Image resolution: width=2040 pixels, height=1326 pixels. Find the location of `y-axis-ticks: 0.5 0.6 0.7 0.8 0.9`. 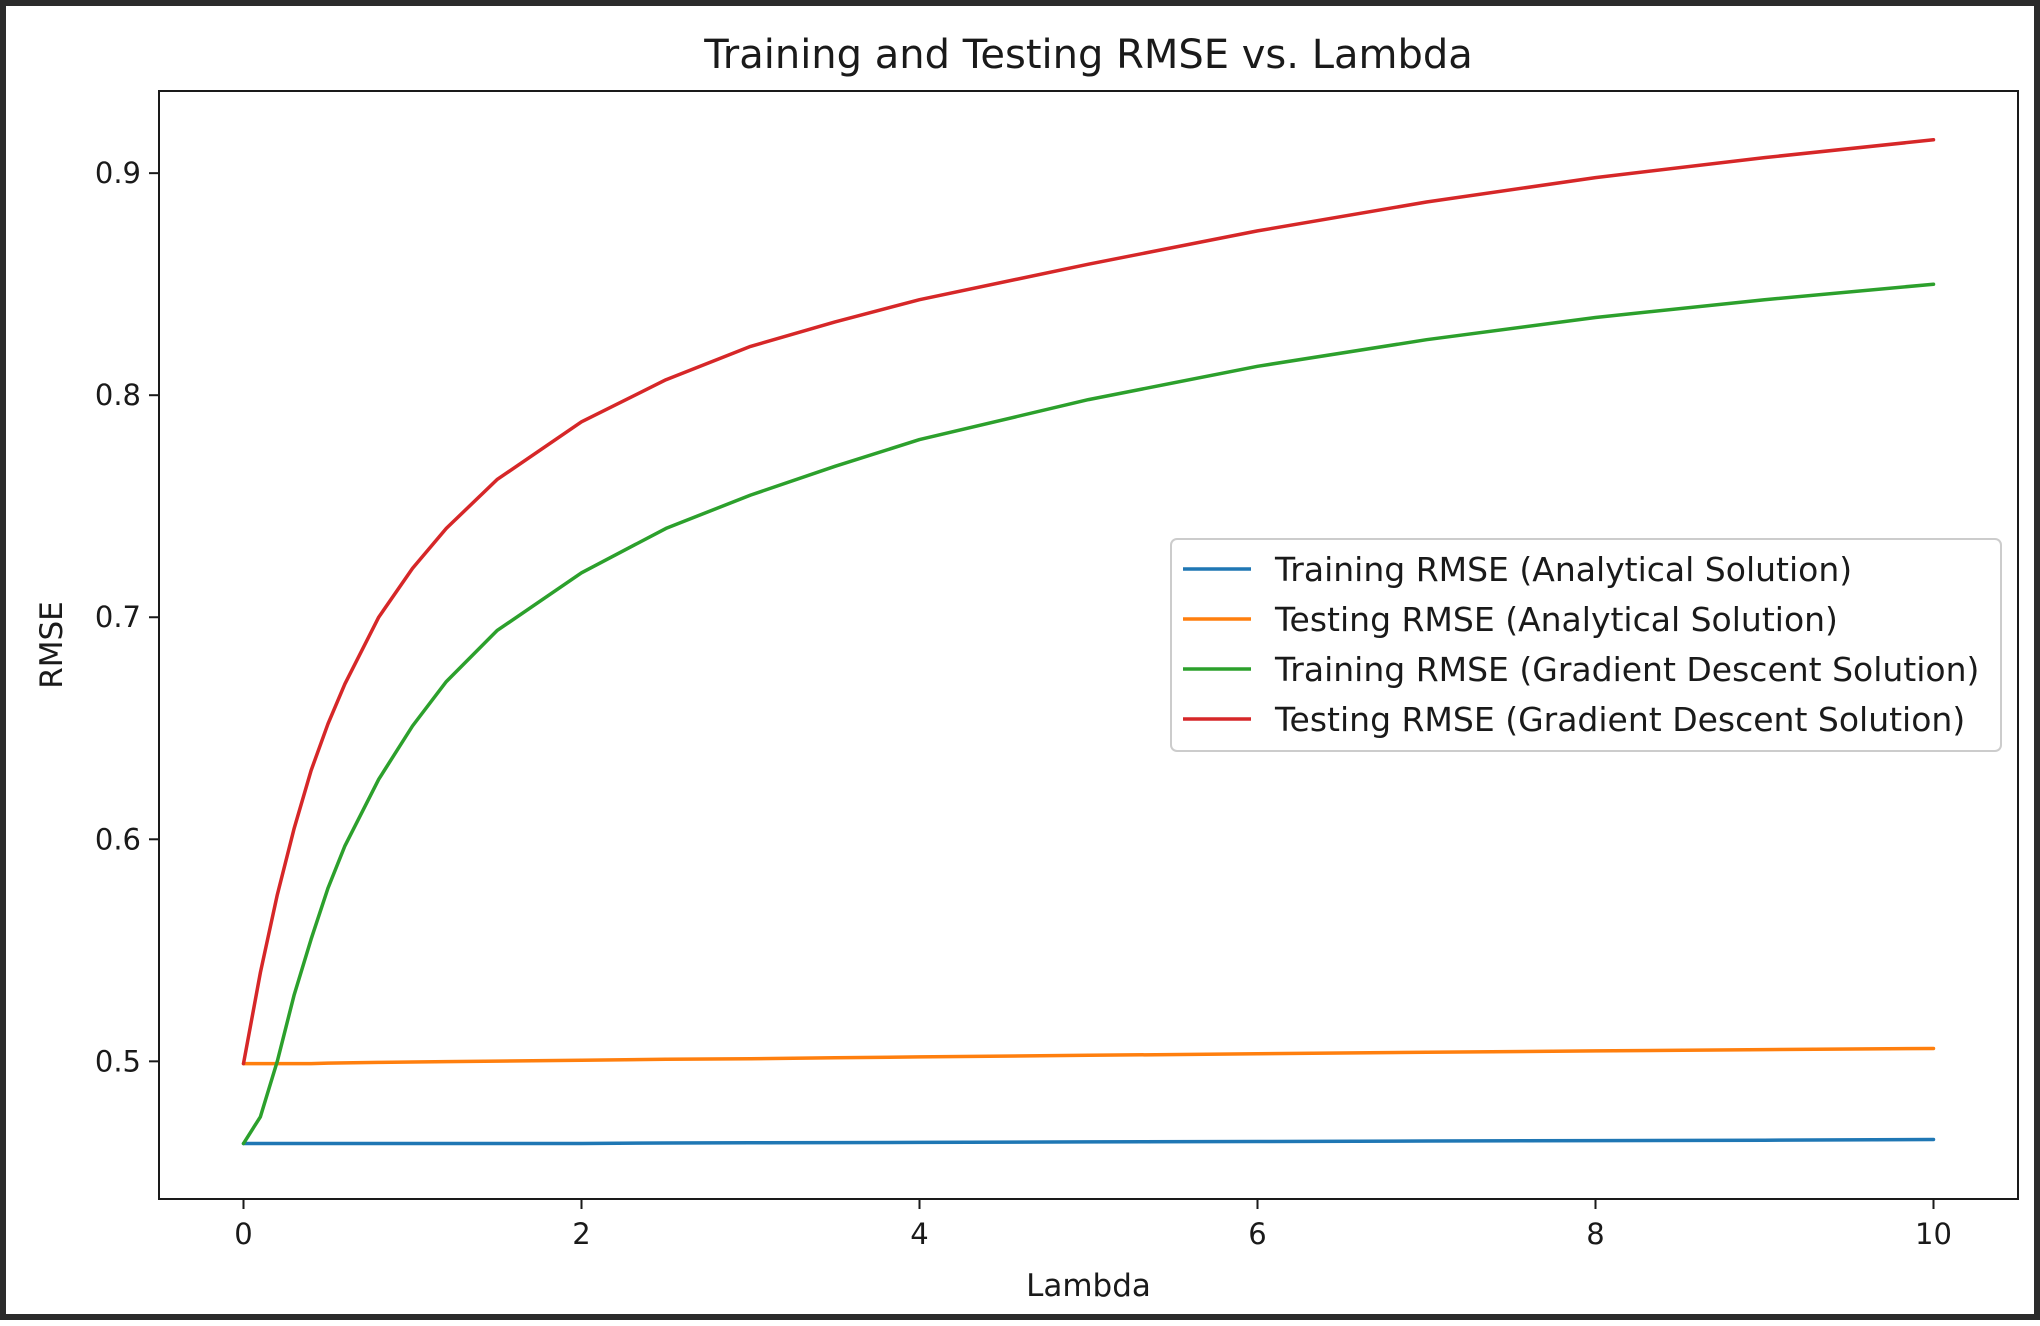

y-axis-ticks: 0.5 0.6 0.7 0.8 0.9 is located at coordinates (127, 617).